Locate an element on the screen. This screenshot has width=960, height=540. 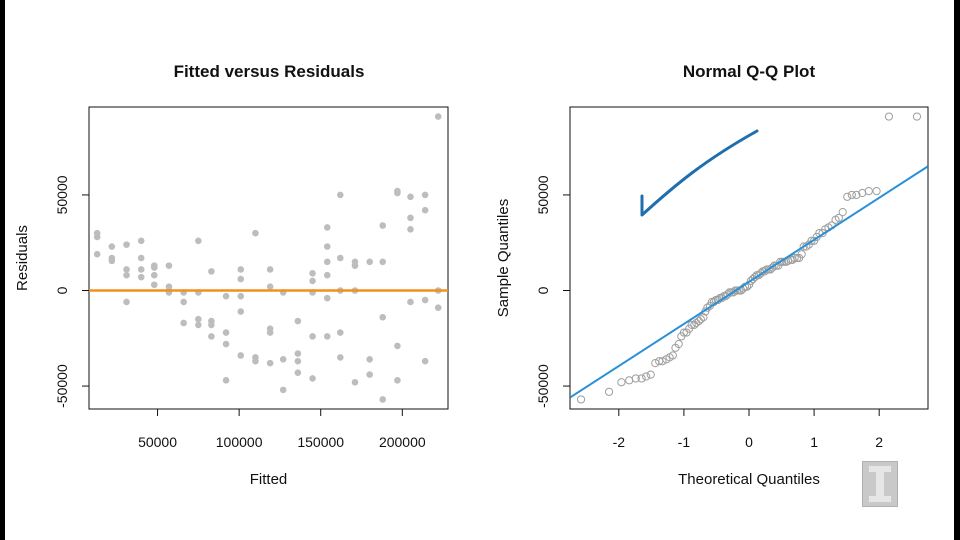
logo-stem is located at coordinates (880, 484).